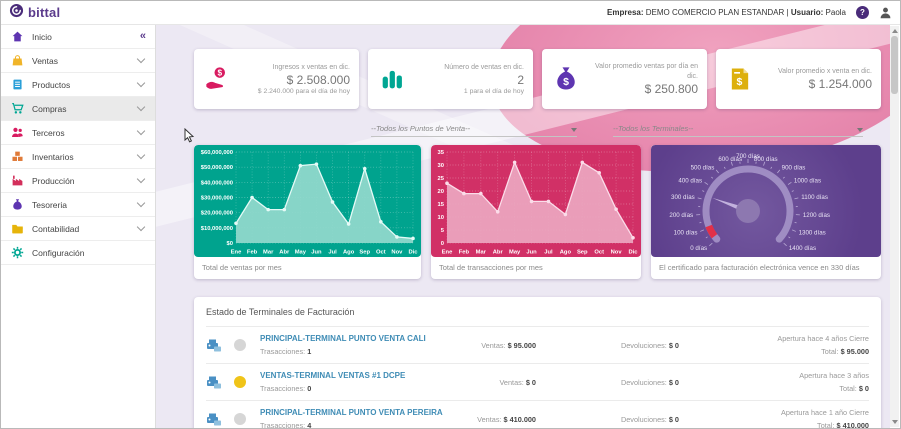  I want to click on user-label: Usuario:, so click(807, 12).